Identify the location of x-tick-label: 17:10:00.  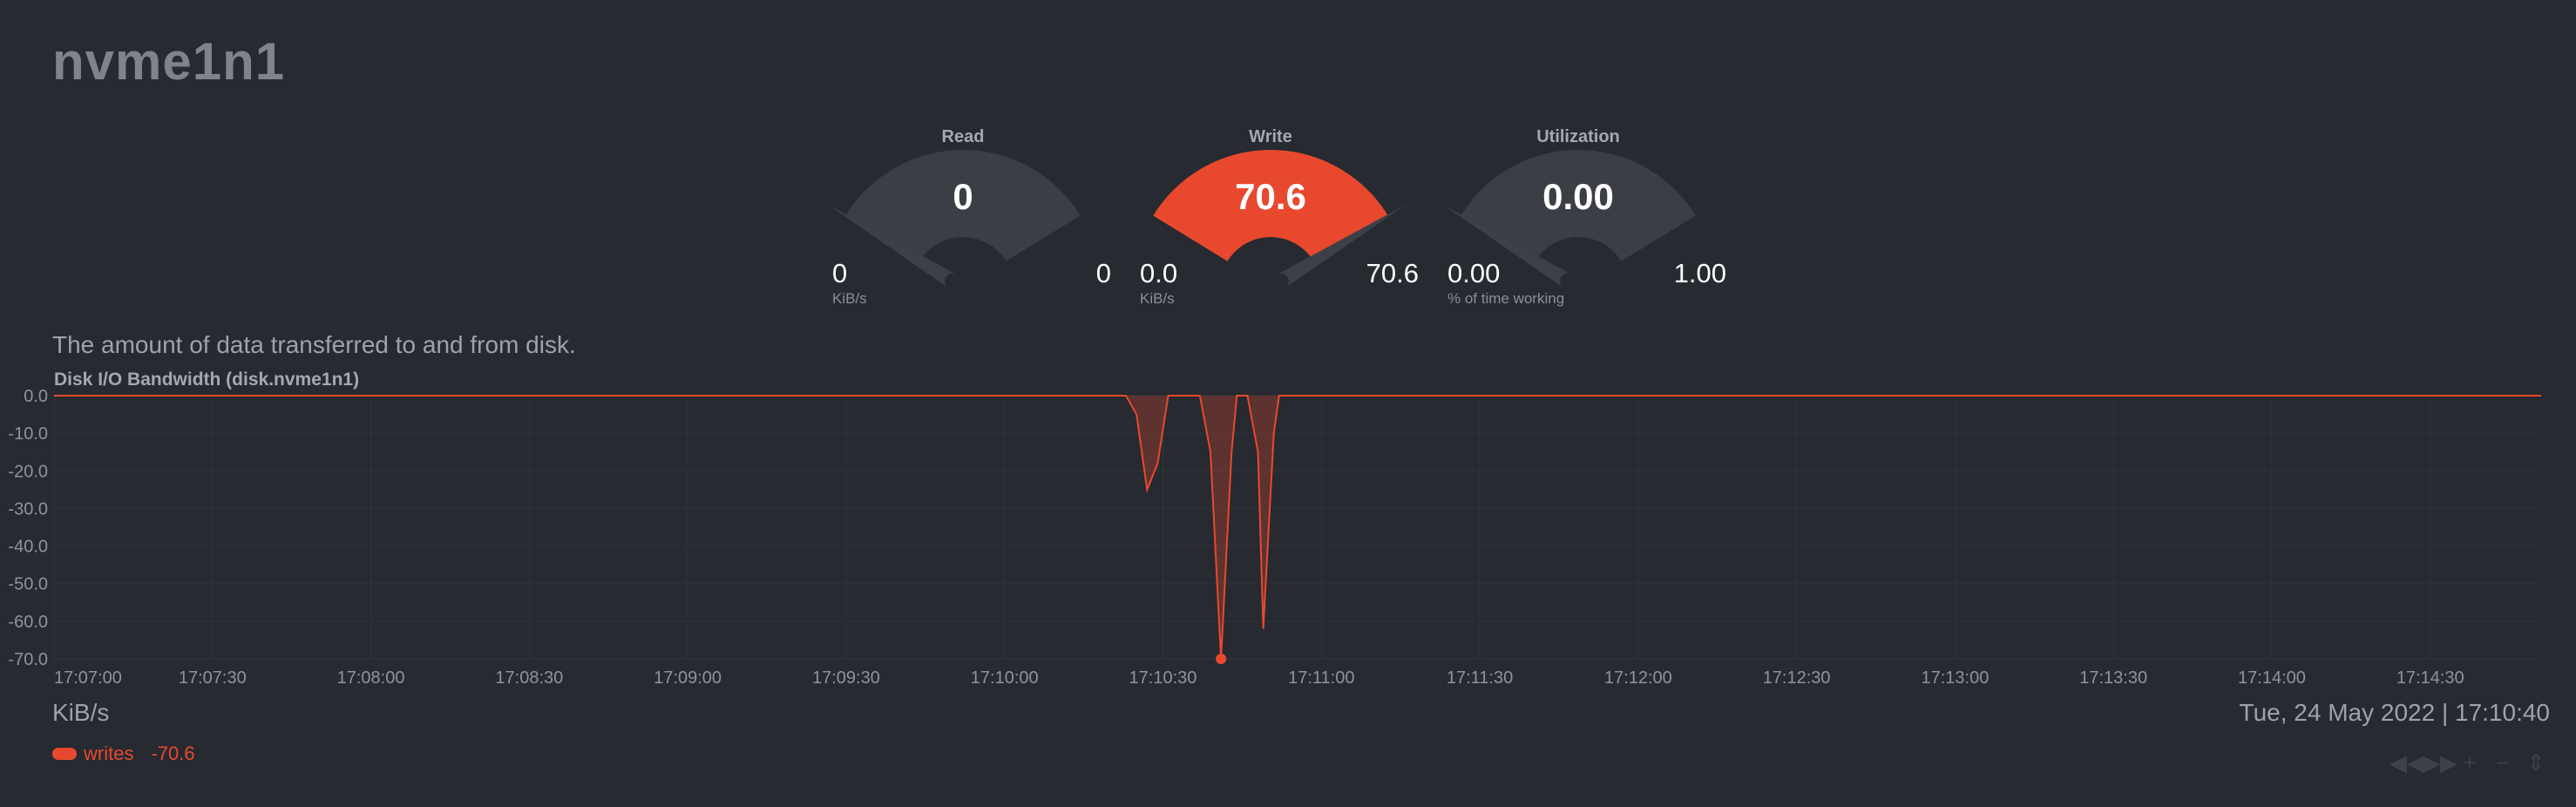
(1005, 678).